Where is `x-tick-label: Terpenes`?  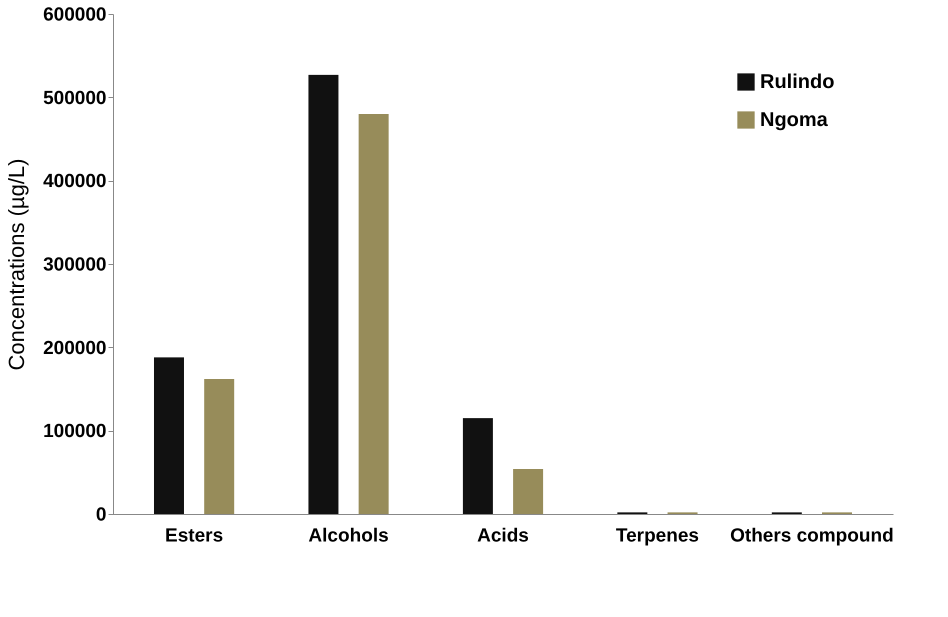 x-tick-label: Terpenes is located at coordinates (657, 536).